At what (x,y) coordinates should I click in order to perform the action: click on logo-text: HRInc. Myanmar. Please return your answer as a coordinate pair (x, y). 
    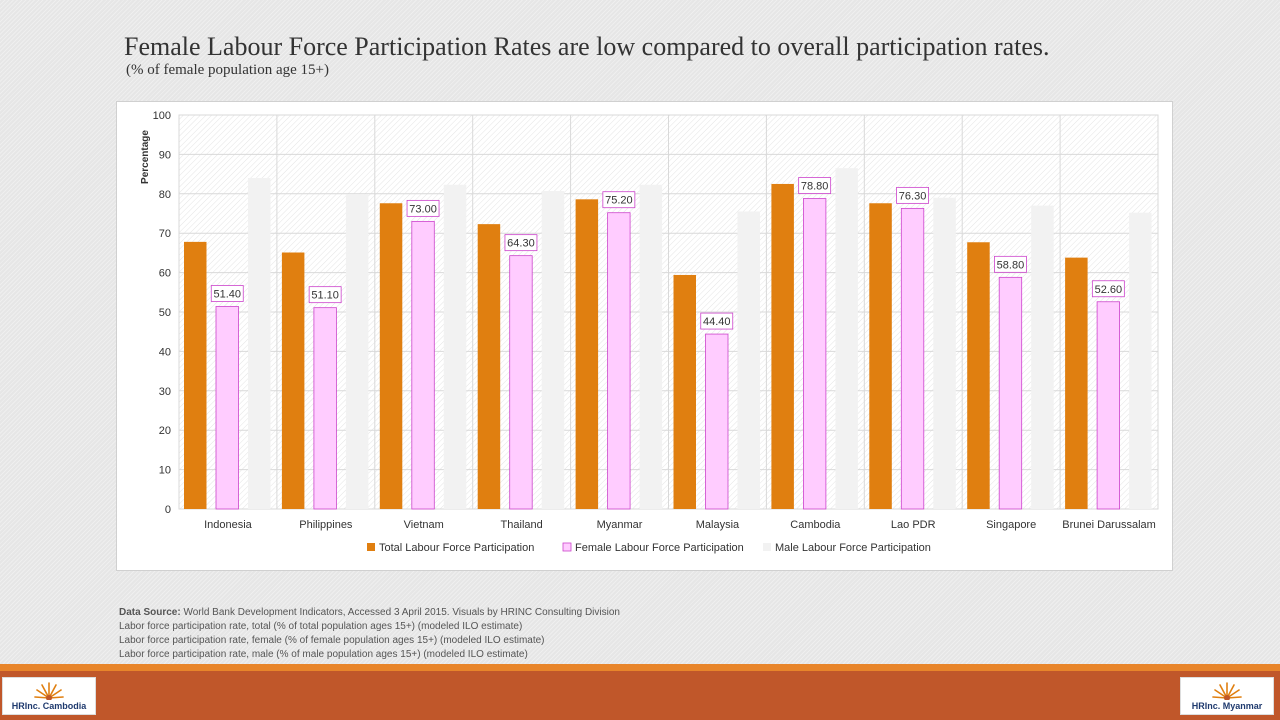
    Looking at the image, I should click on (1227, 706).